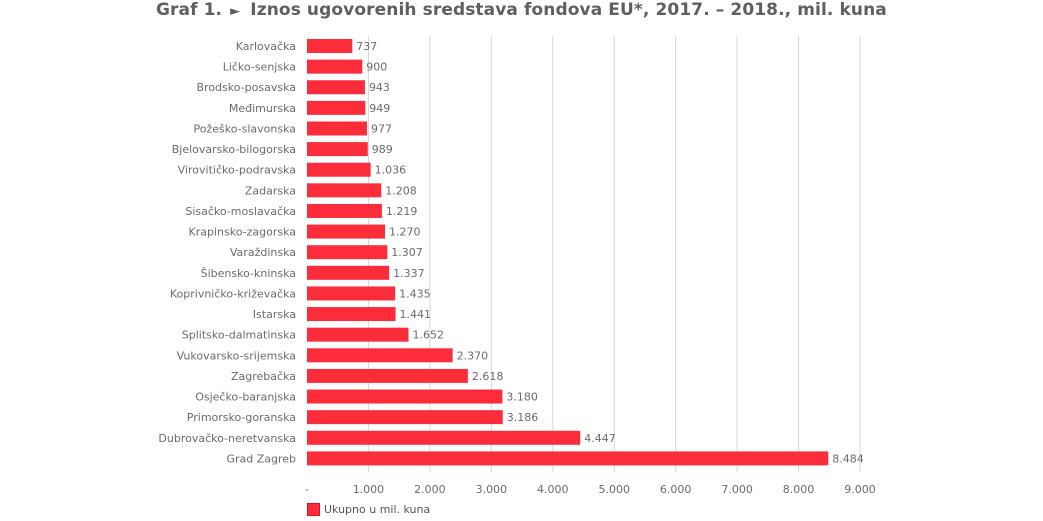 Image resolution: width=1043 pixels, height=521 pixels. I want to click on x-tick-label: 8.000, so click(799, 489).